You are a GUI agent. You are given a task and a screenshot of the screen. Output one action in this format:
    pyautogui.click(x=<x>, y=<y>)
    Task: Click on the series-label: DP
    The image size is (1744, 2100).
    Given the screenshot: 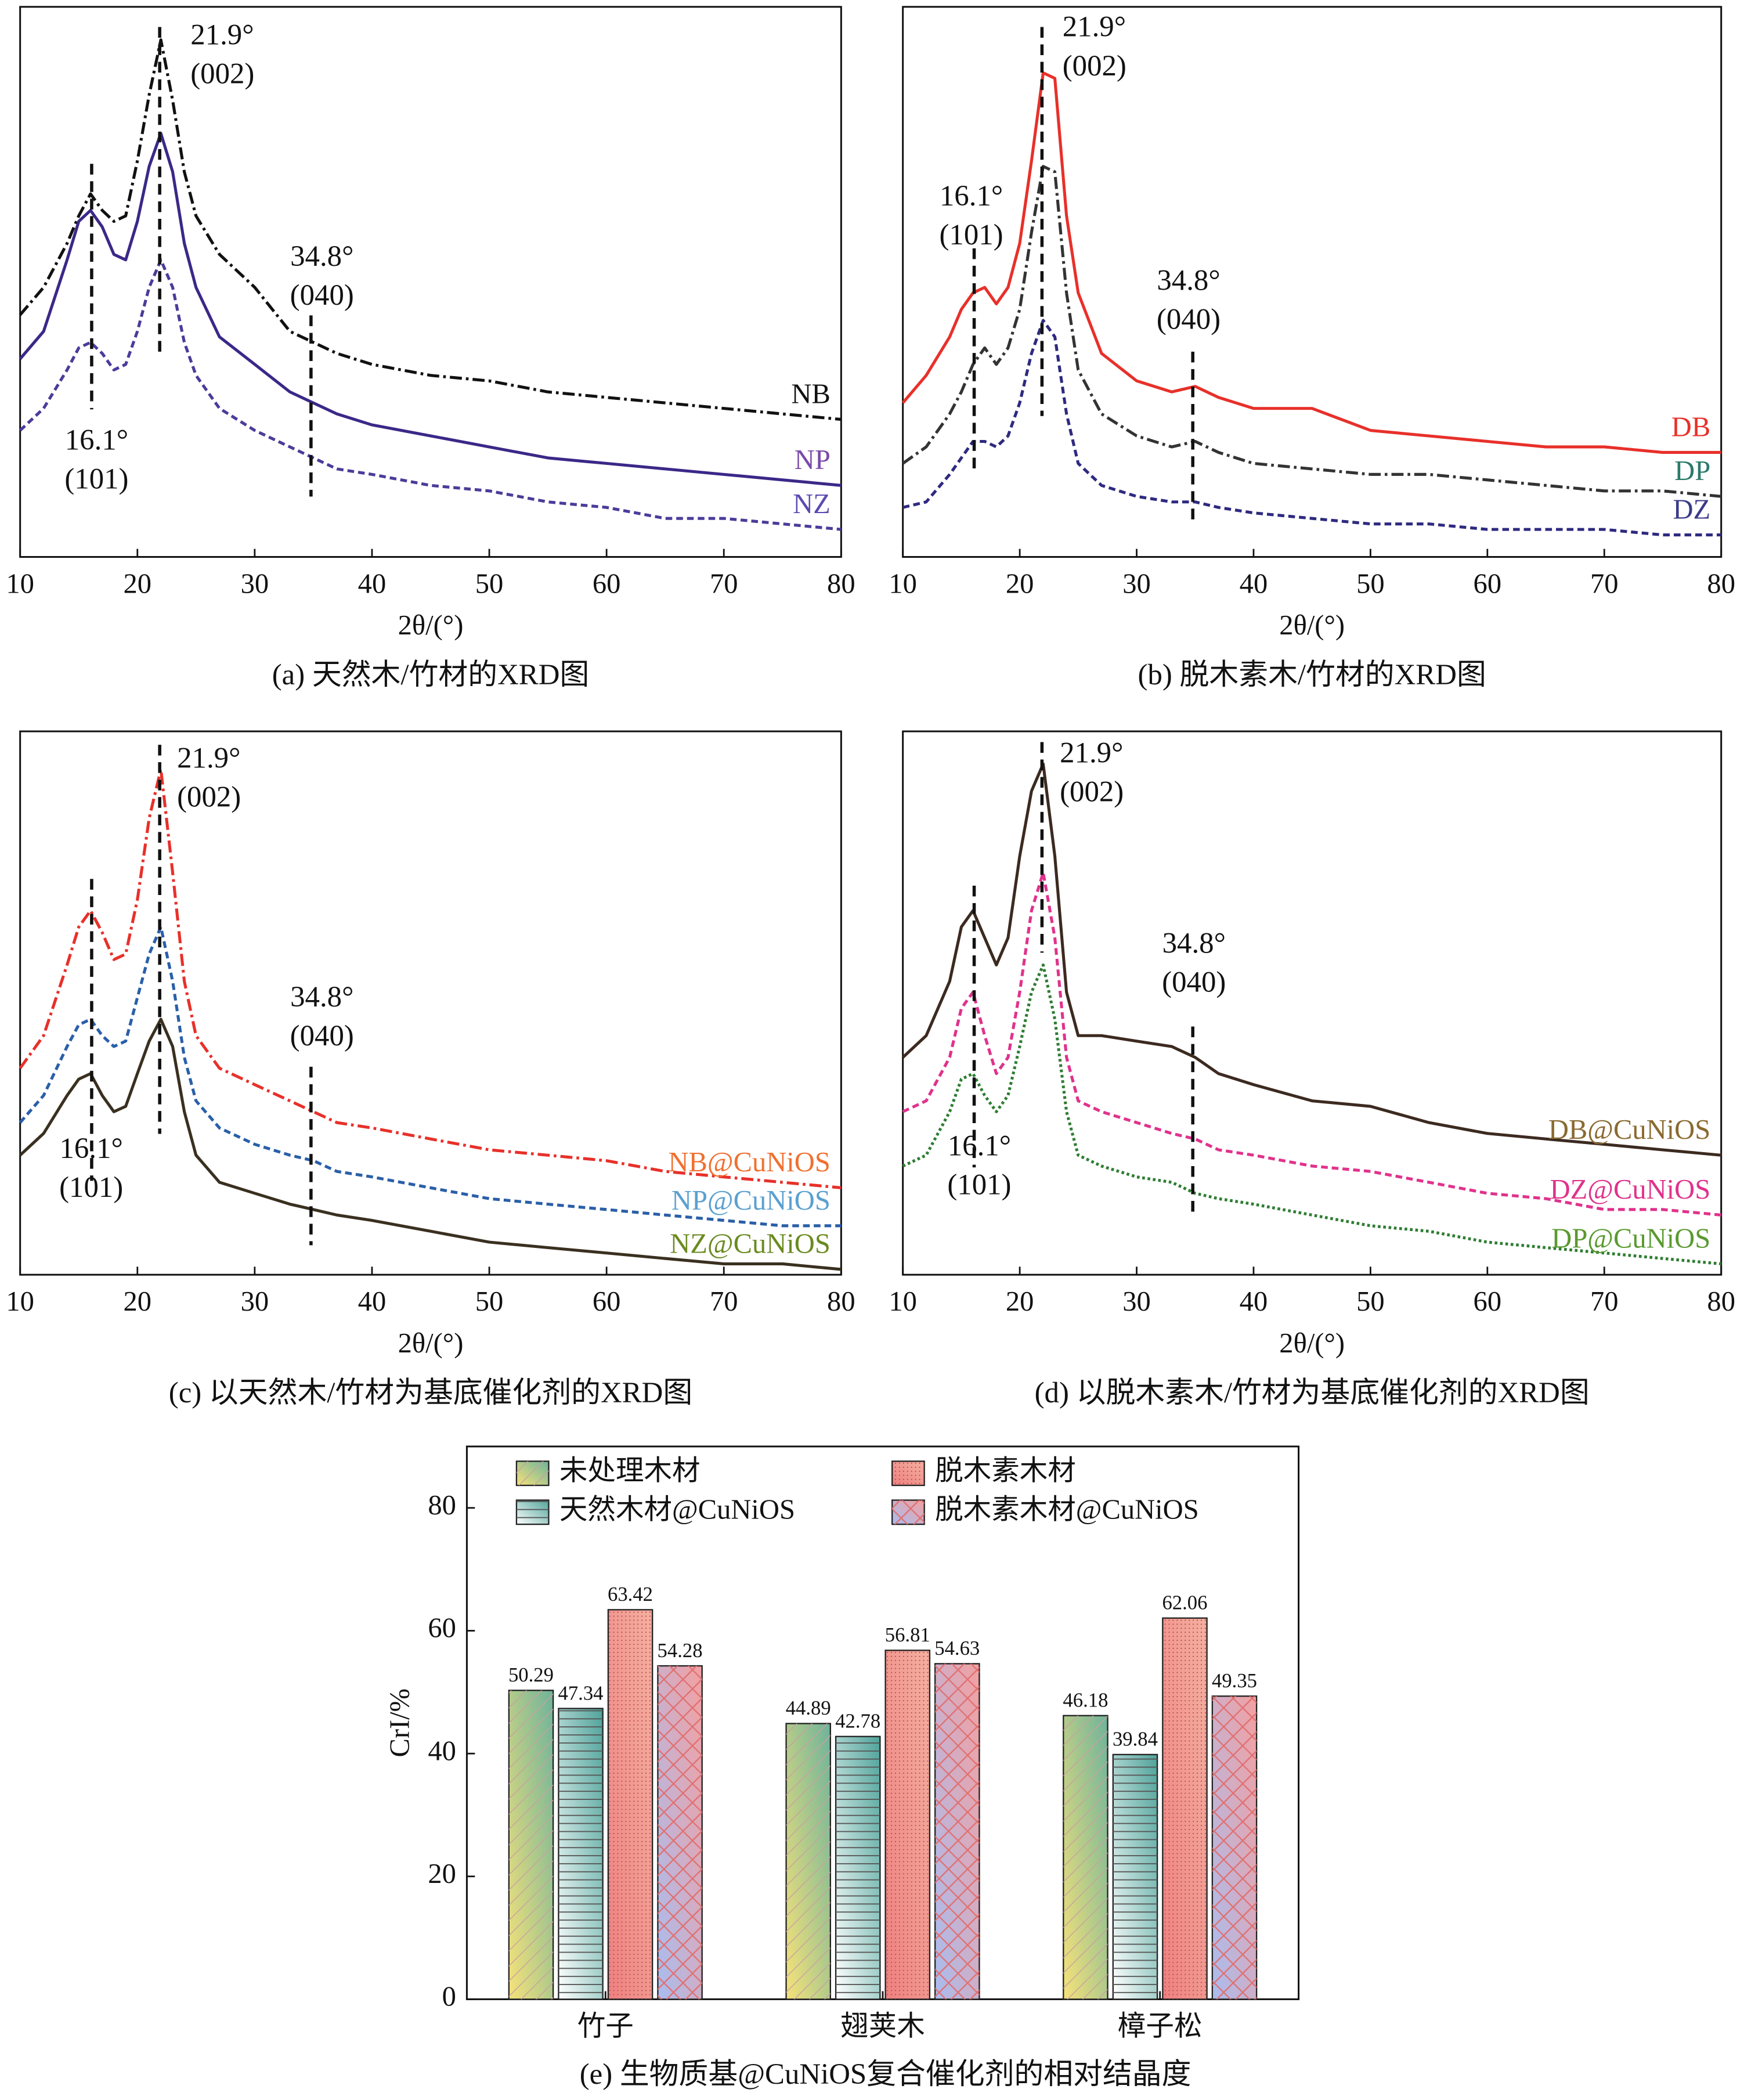 What is the action you would take?
    pyautogui.click(x=1692, y=471)
    